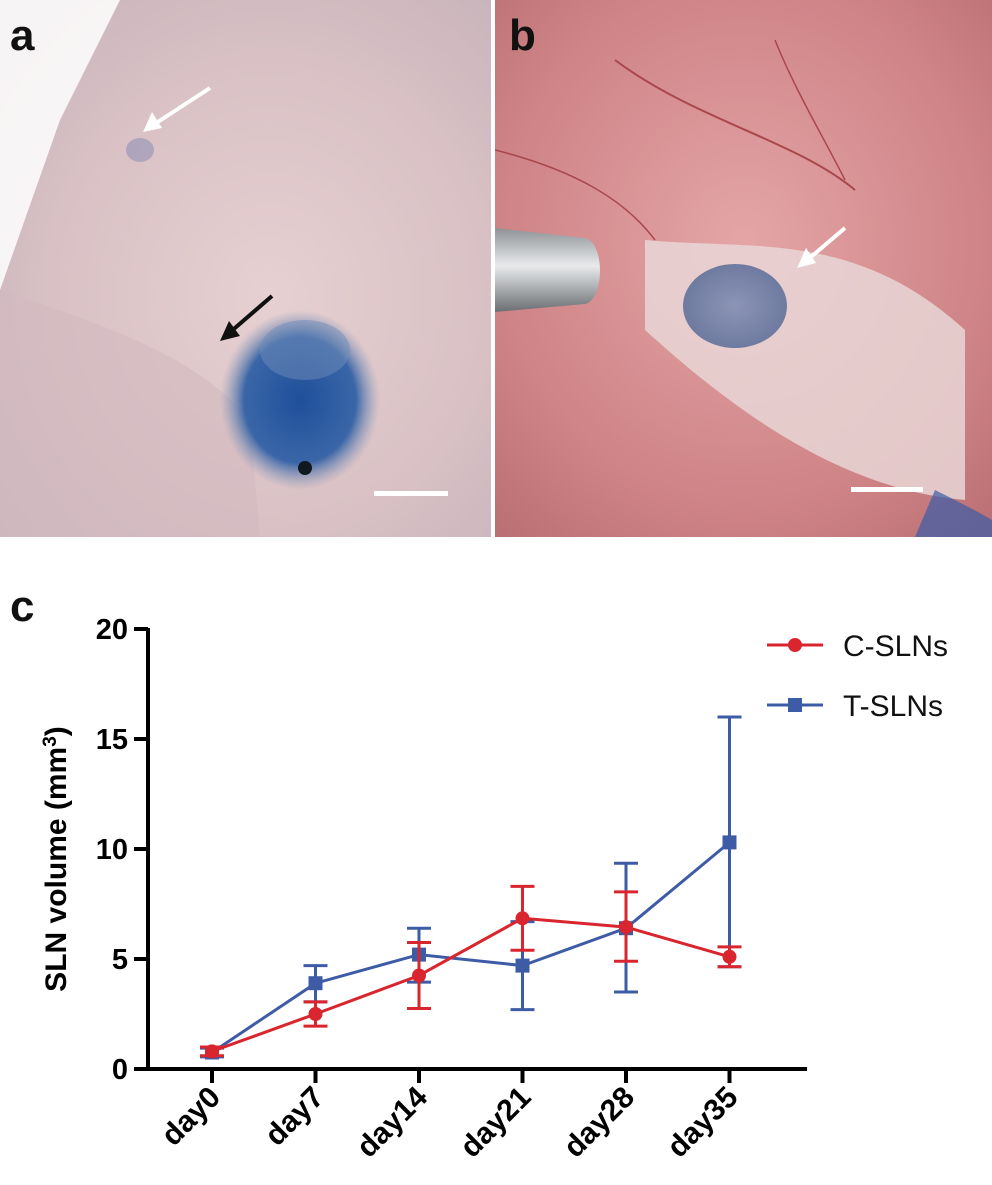 This screenshot has height=1185, width=992. I want to click on panel-c-label: c, so click(22, 606).